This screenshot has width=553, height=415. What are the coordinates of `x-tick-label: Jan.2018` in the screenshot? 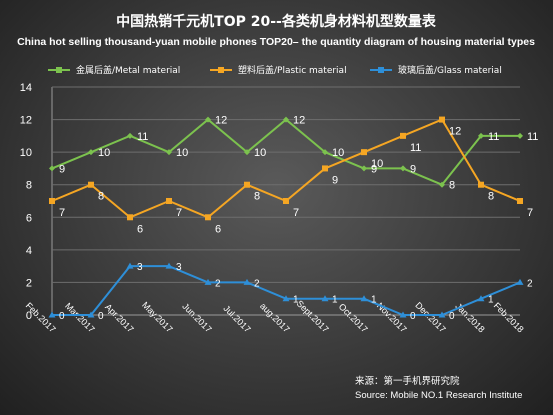 It's located at (469, 317).